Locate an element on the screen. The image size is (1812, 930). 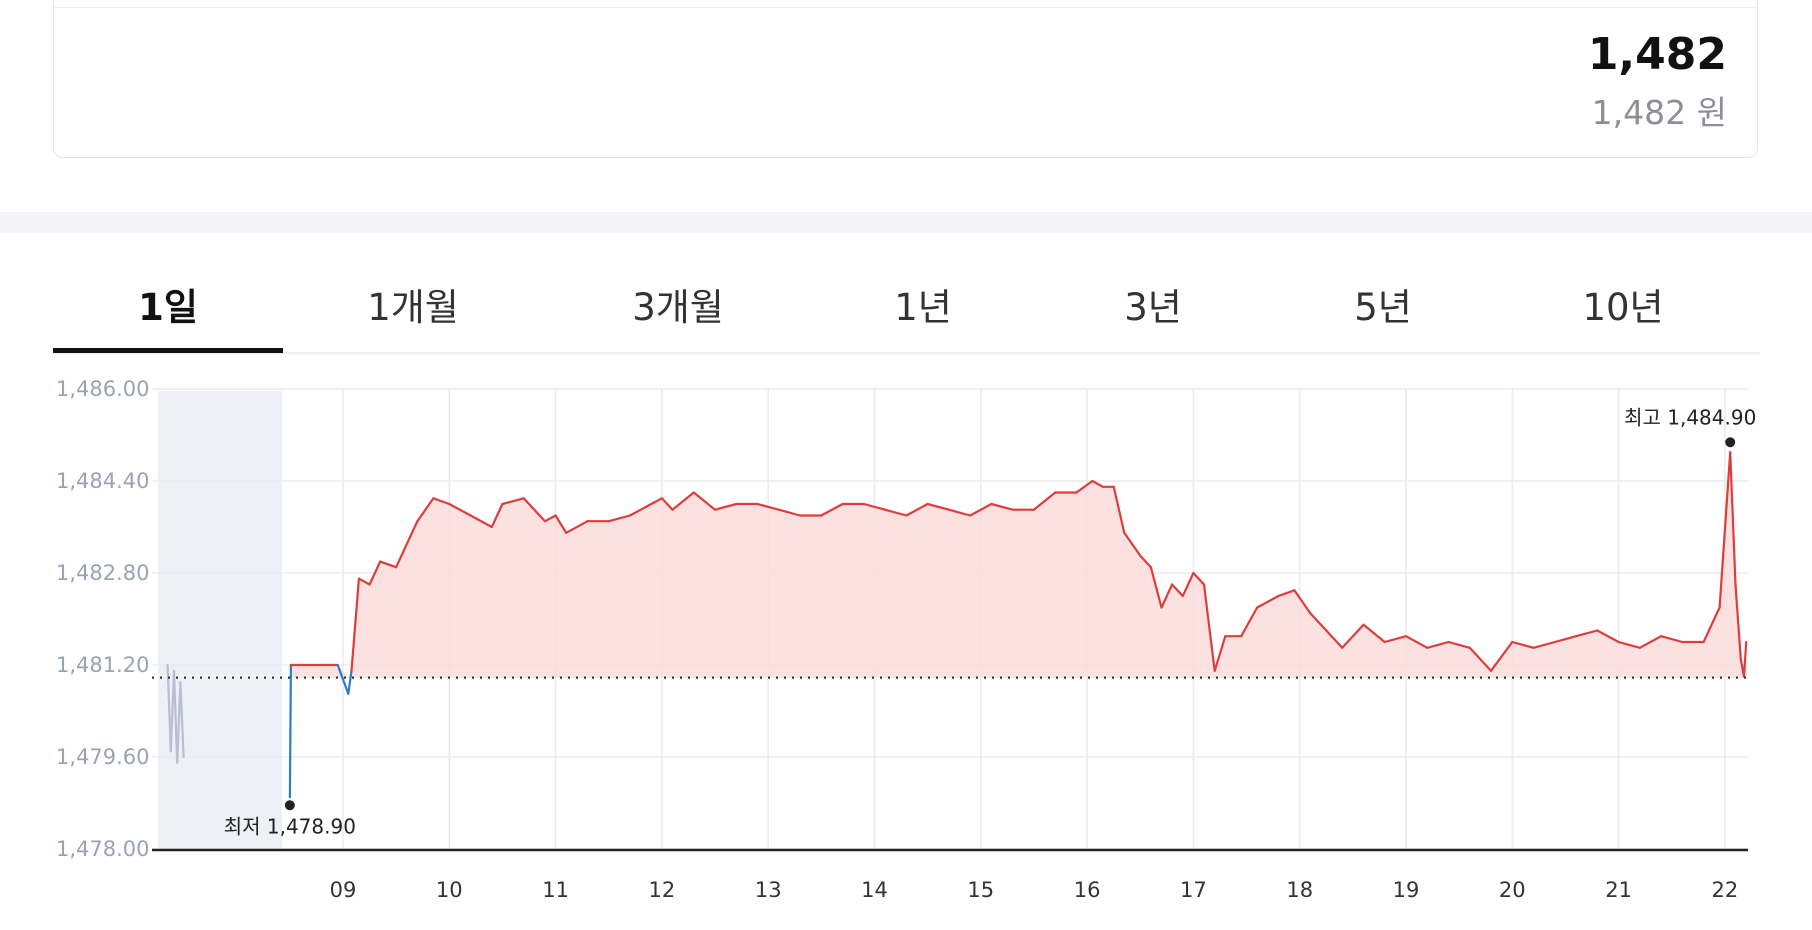
x-tick-label: 14 is located at coordinates (874, 890).